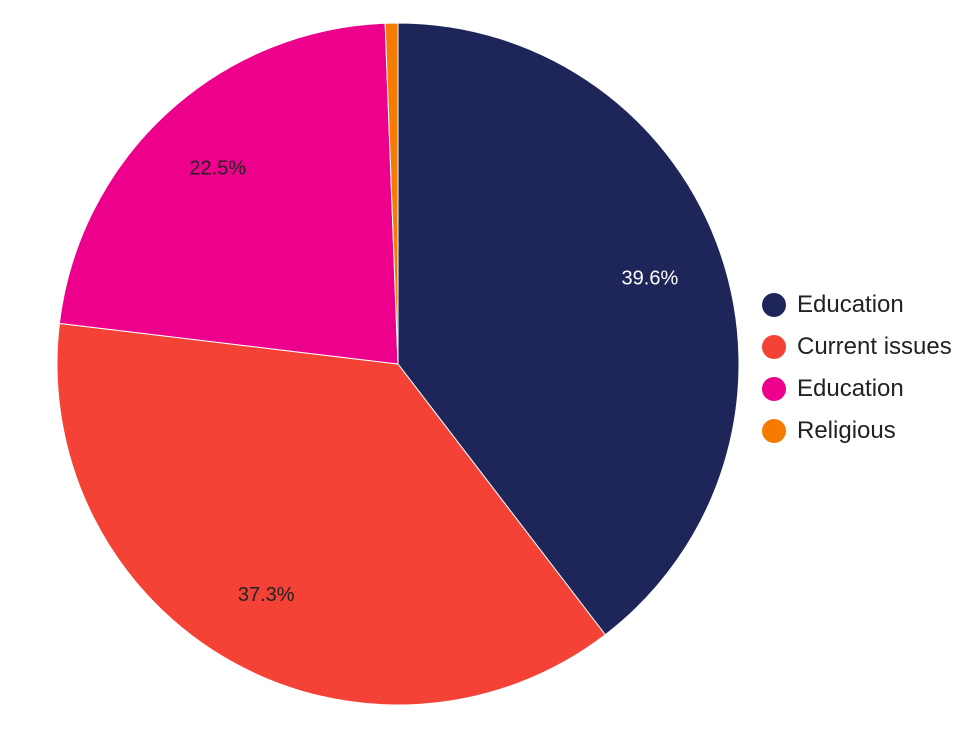 The width and height of the screenshot is (979, 739). Describe the element at coordinates (217, 168) in the screenshot. I see `slice-data-label: 22.5%` at that location.